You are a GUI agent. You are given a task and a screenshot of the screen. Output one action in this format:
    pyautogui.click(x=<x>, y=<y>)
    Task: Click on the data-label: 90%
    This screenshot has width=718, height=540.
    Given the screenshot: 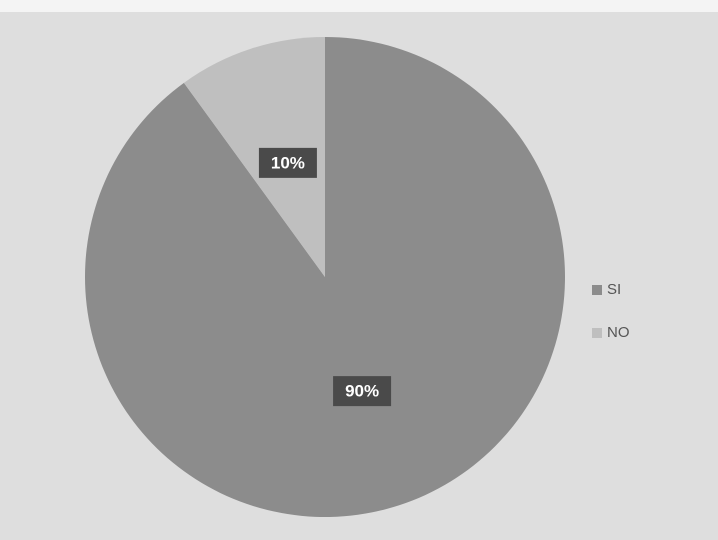 What is the action you would take?
    pyautogui.click(x=362, y=391)
    